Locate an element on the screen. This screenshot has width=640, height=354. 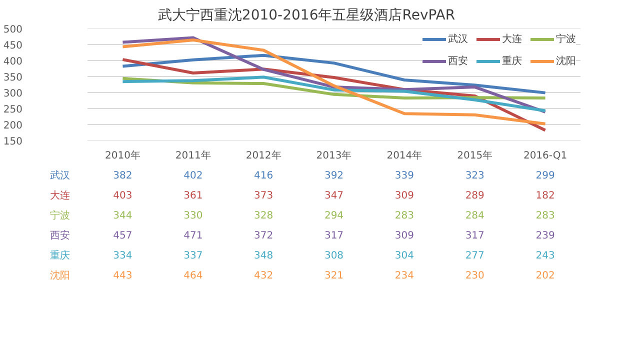
data-label: 372 is located at coordinates (264, 236).